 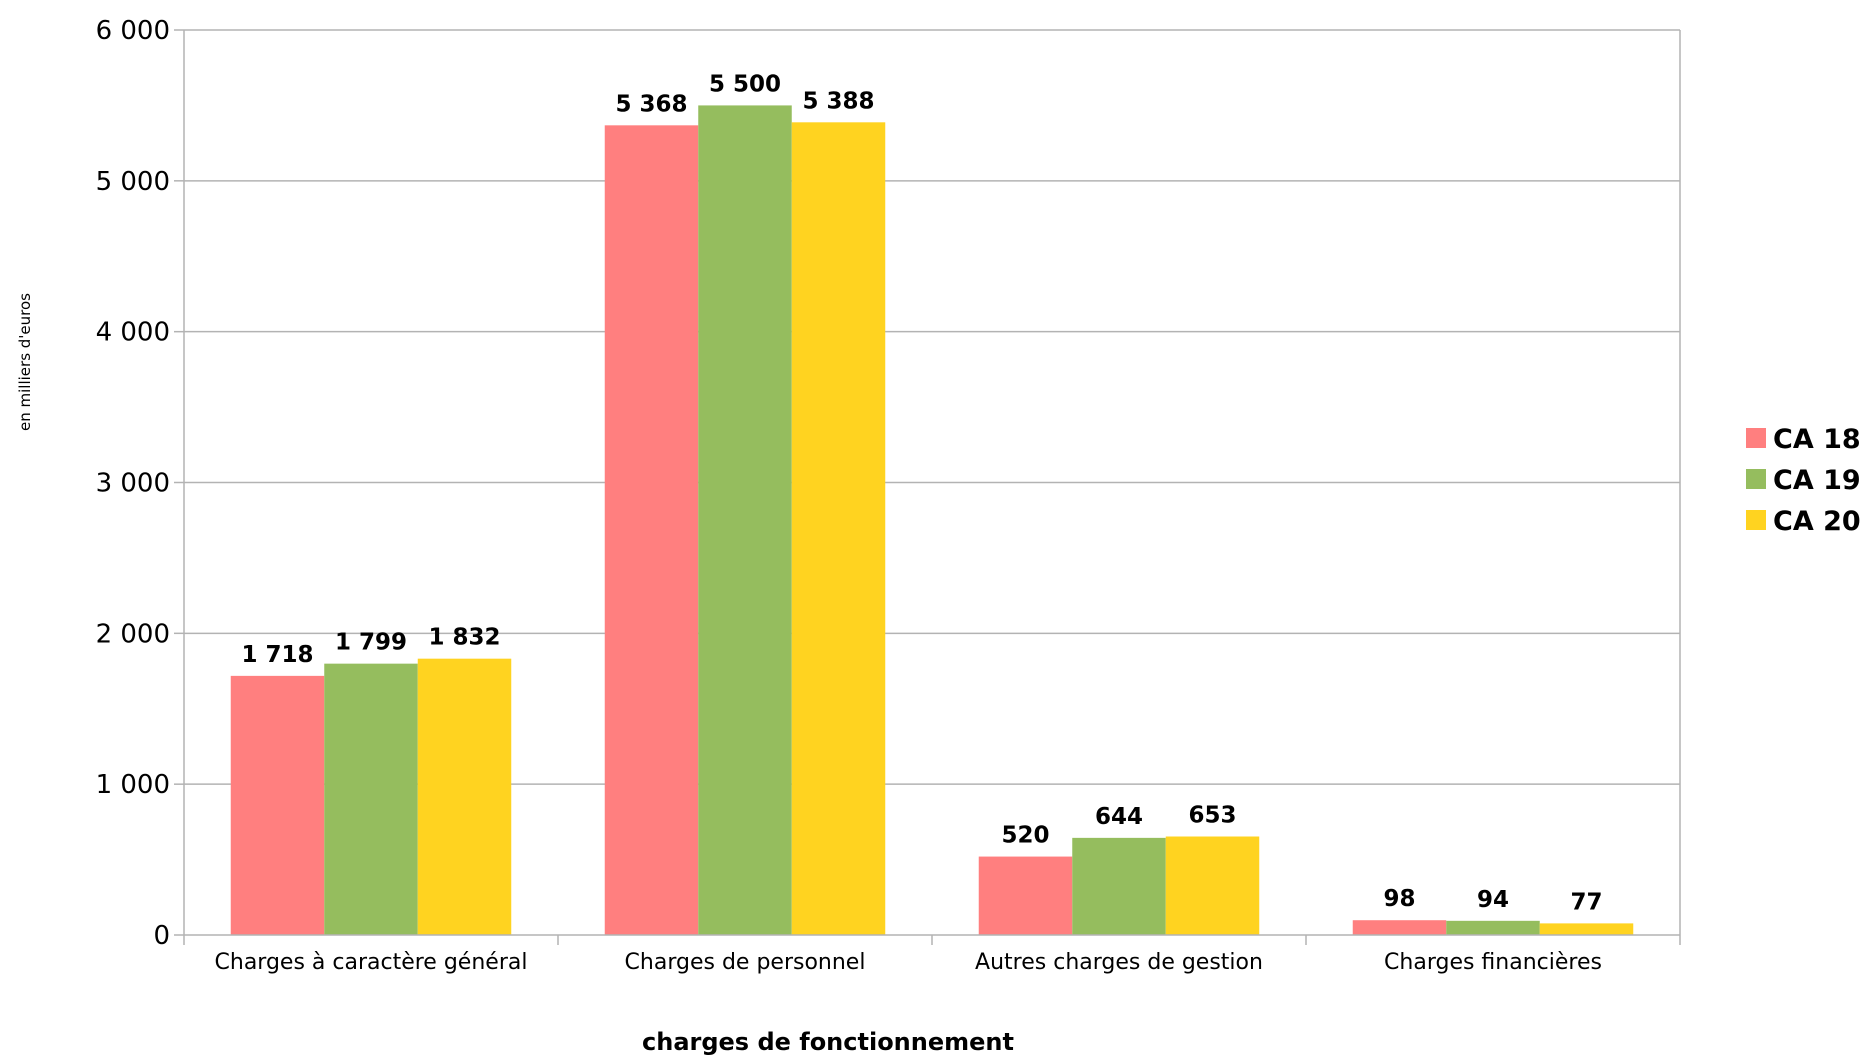 What do you see at coordinates (371, 962) in the screenshot?
I see `x-tick-label: Charges à caractère général` at bounding box center [371, 962].